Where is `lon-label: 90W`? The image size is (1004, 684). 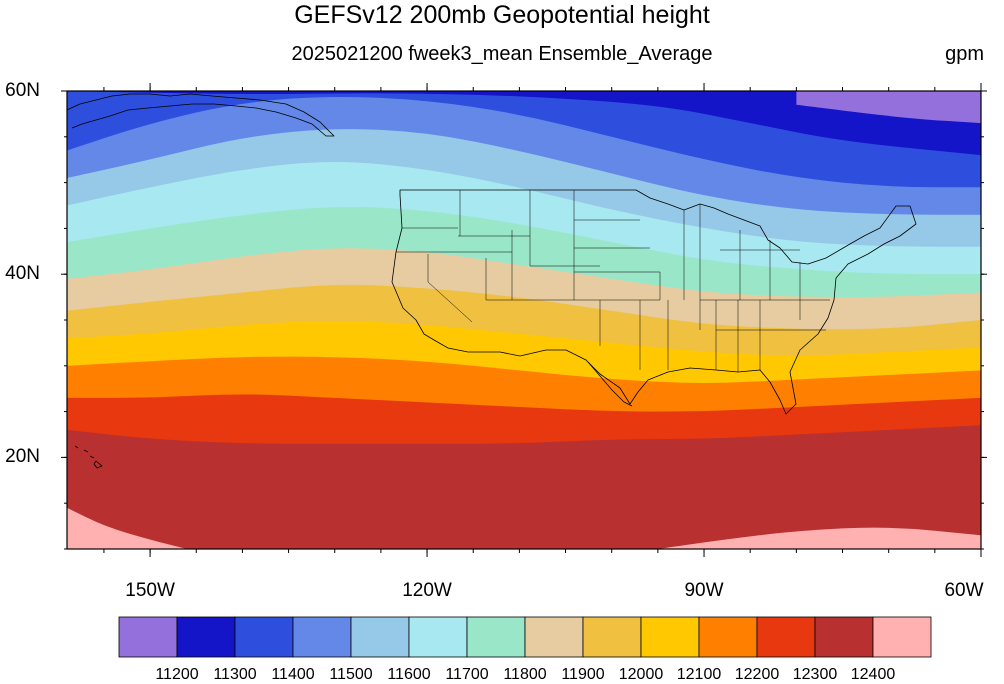 lon-label: 90W is located at coordinates (704, 590).